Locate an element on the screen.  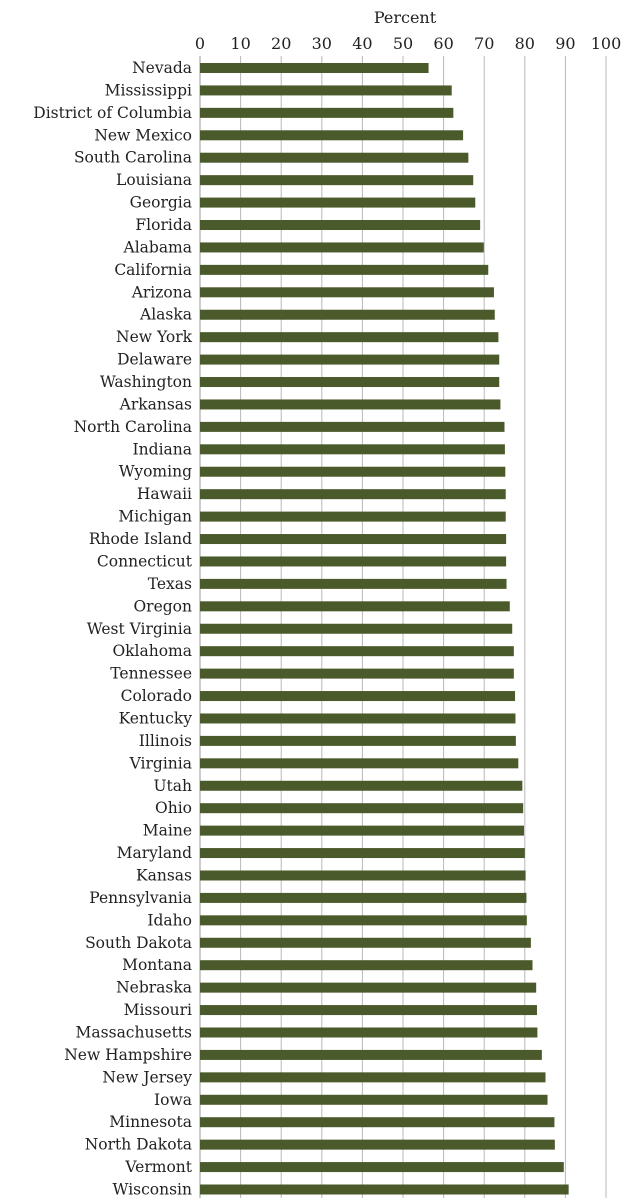
category-label: Hawaii is located at coordinates (164, 494).